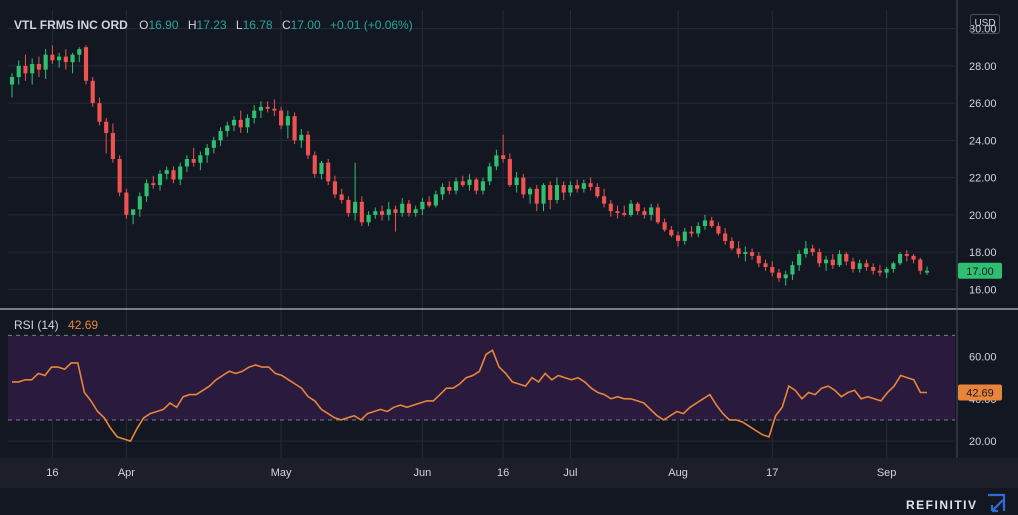 The height and width of the screenshot is (515, 1018). I want to click on brand-arrow-icon, so click(997, 503).